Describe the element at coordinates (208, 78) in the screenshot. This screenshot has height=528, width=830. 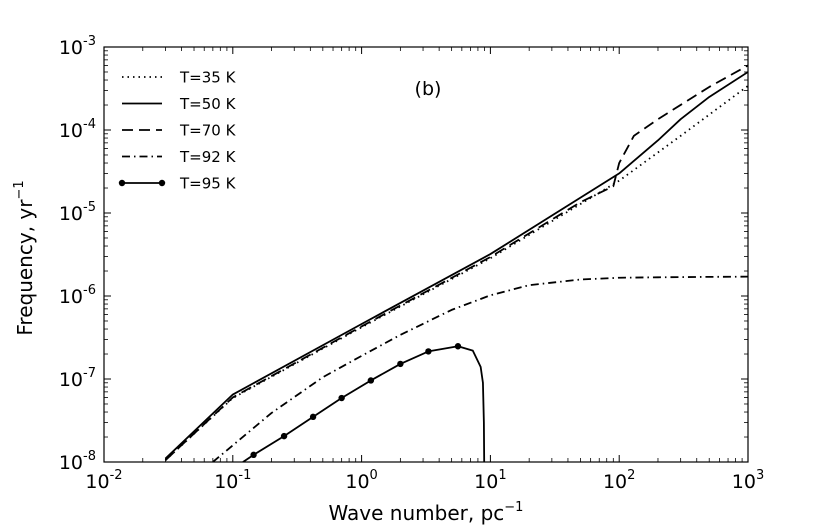
I see `legend-label-t-35-k: T=35 K` at that location.